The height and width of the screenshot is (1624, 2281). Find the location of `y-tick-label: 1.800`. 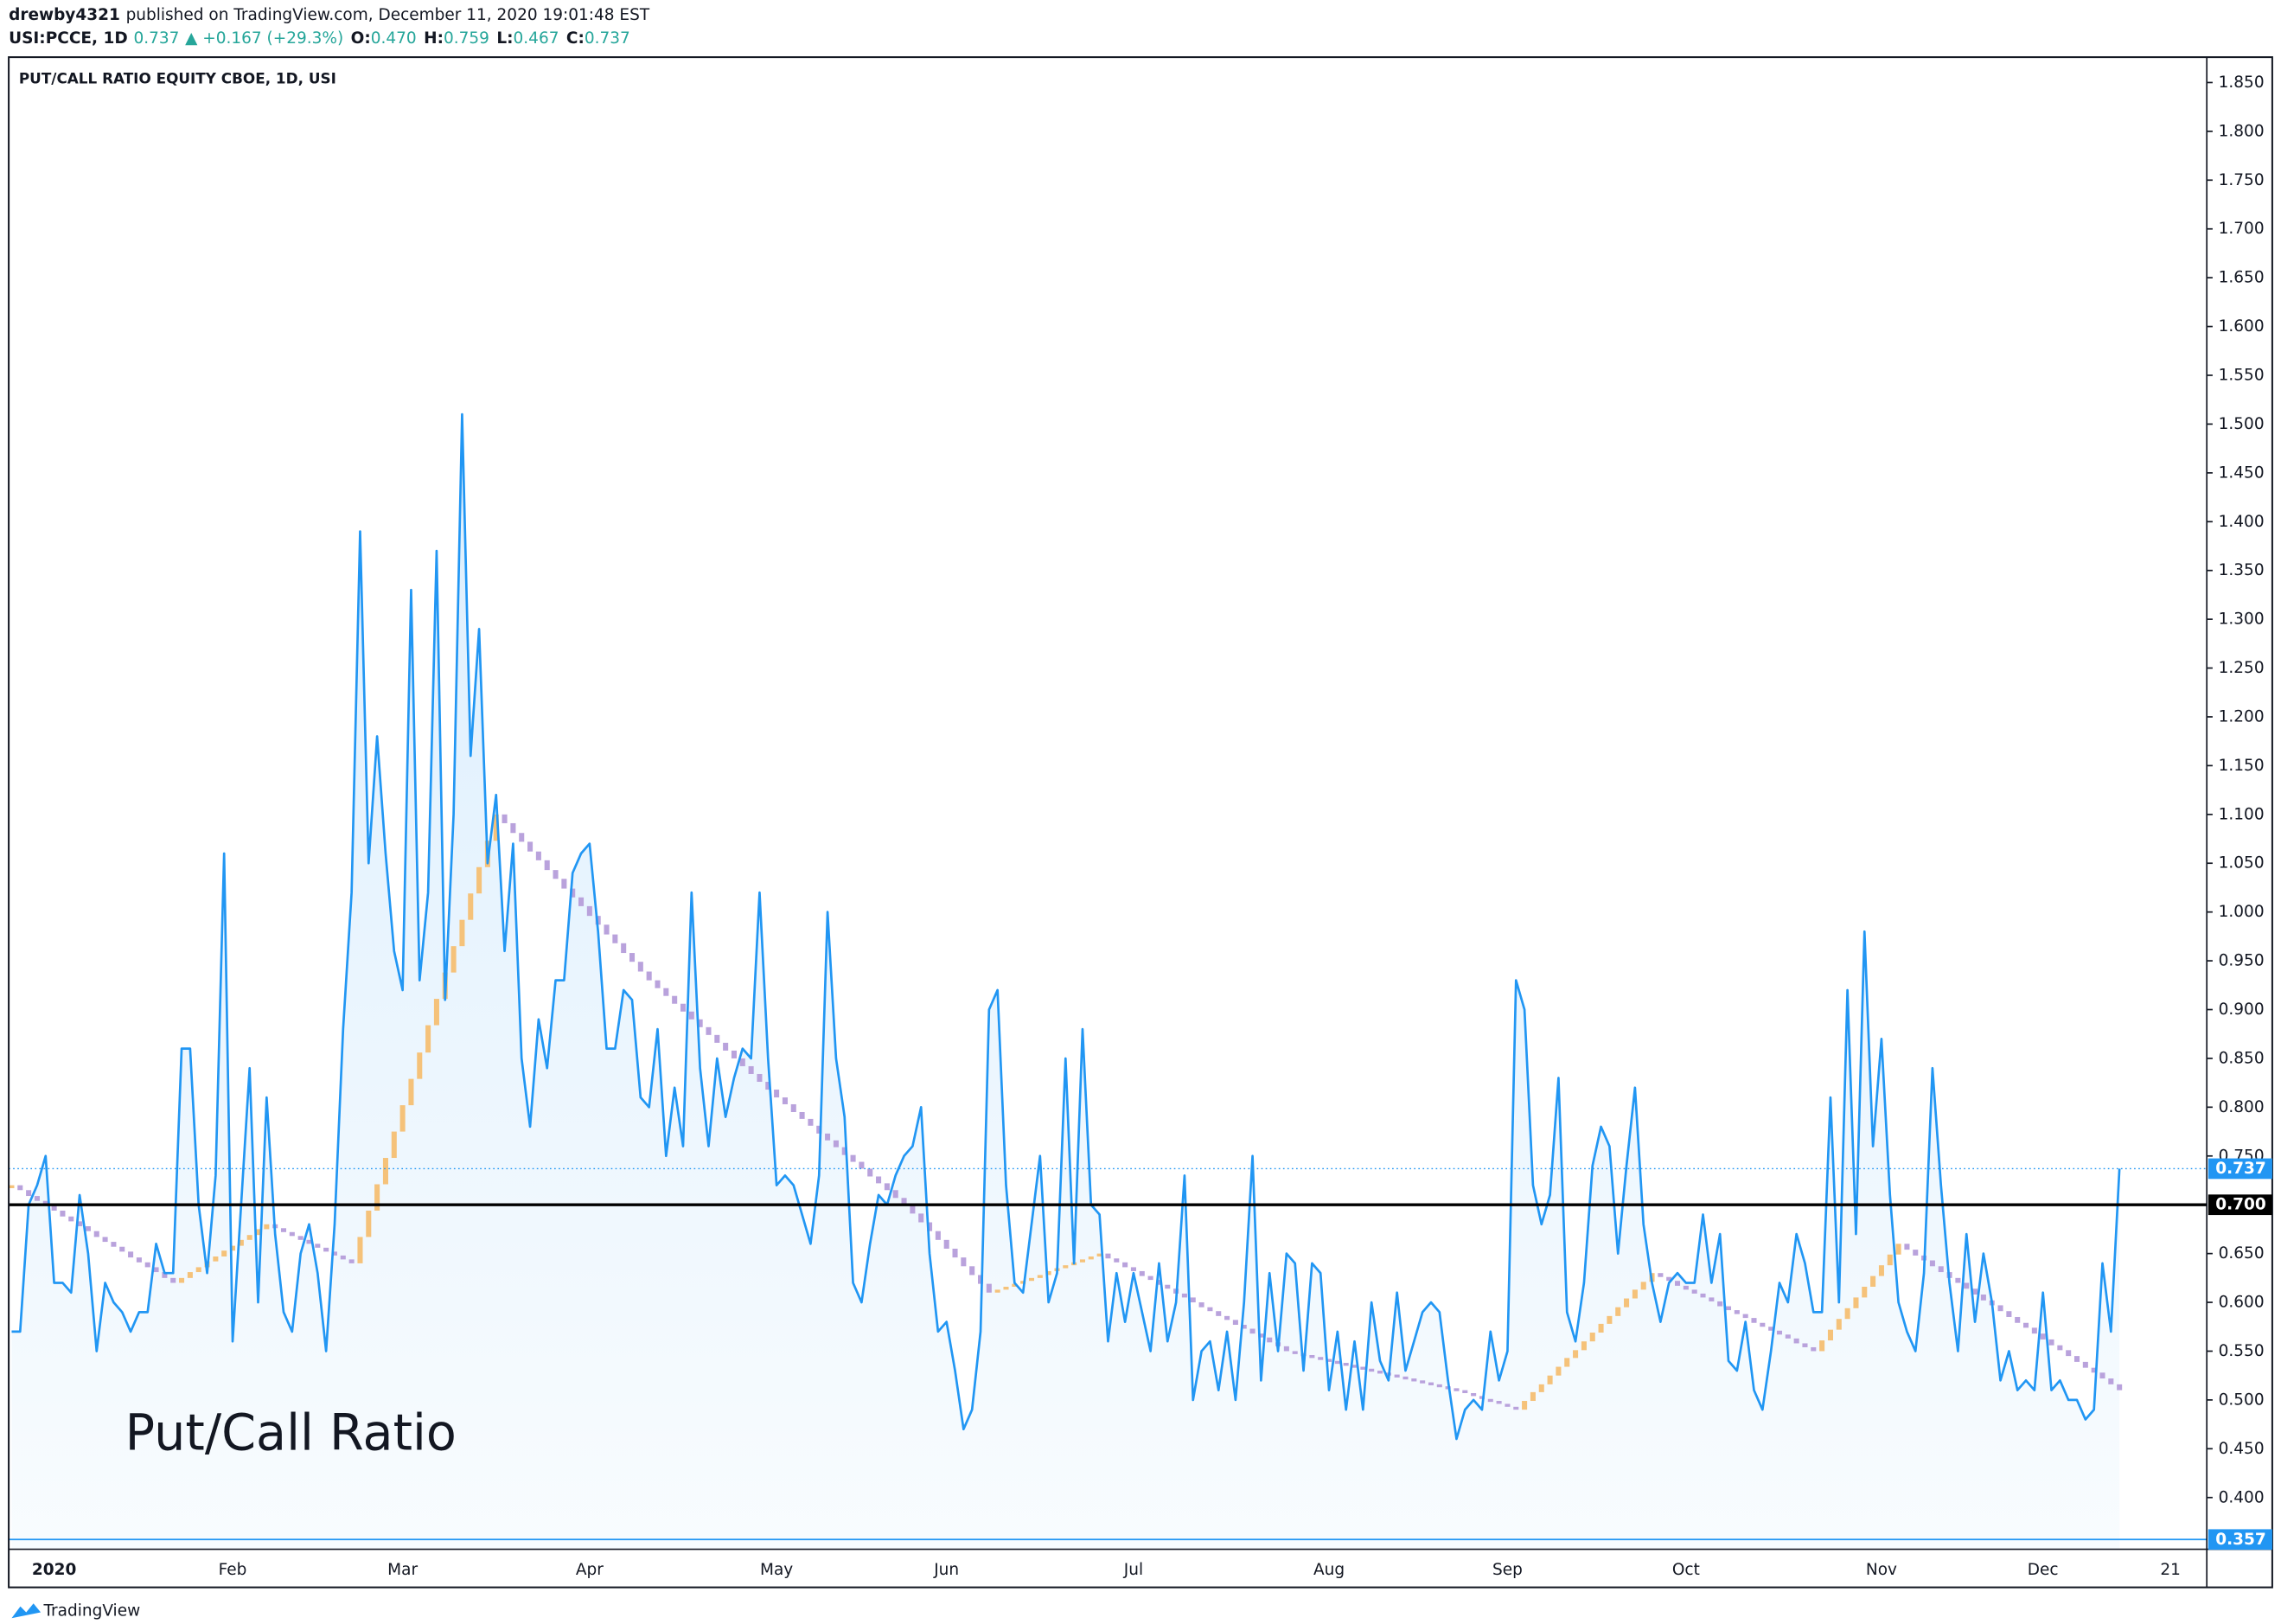

y-tick-label: 1.800 is located at coordinates (2242, 131).